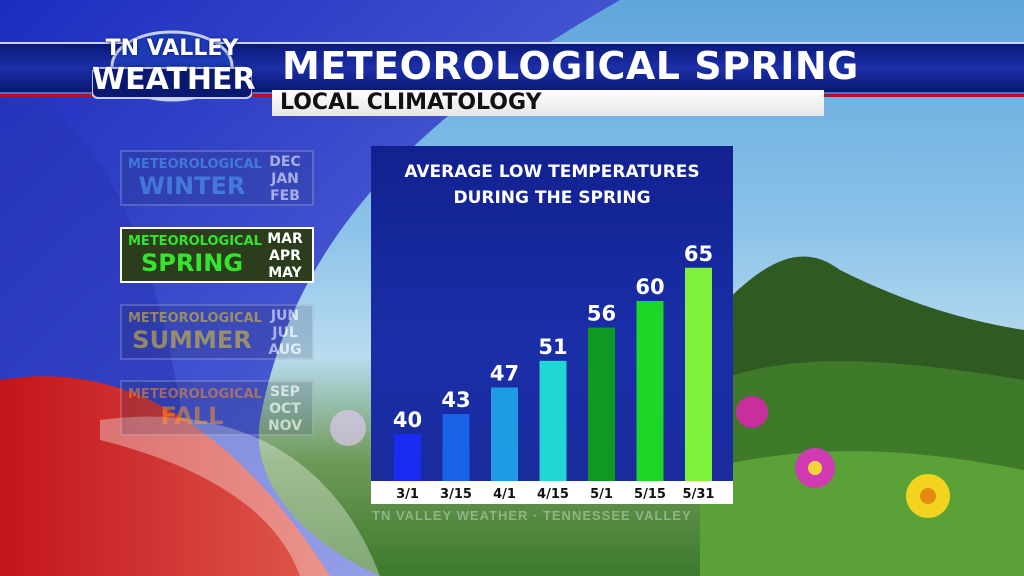 This screenshot has height=576, width=1024. Describe the element at coordinates (698, 374) in the screenshot. I see `bar-5/31` at that location.